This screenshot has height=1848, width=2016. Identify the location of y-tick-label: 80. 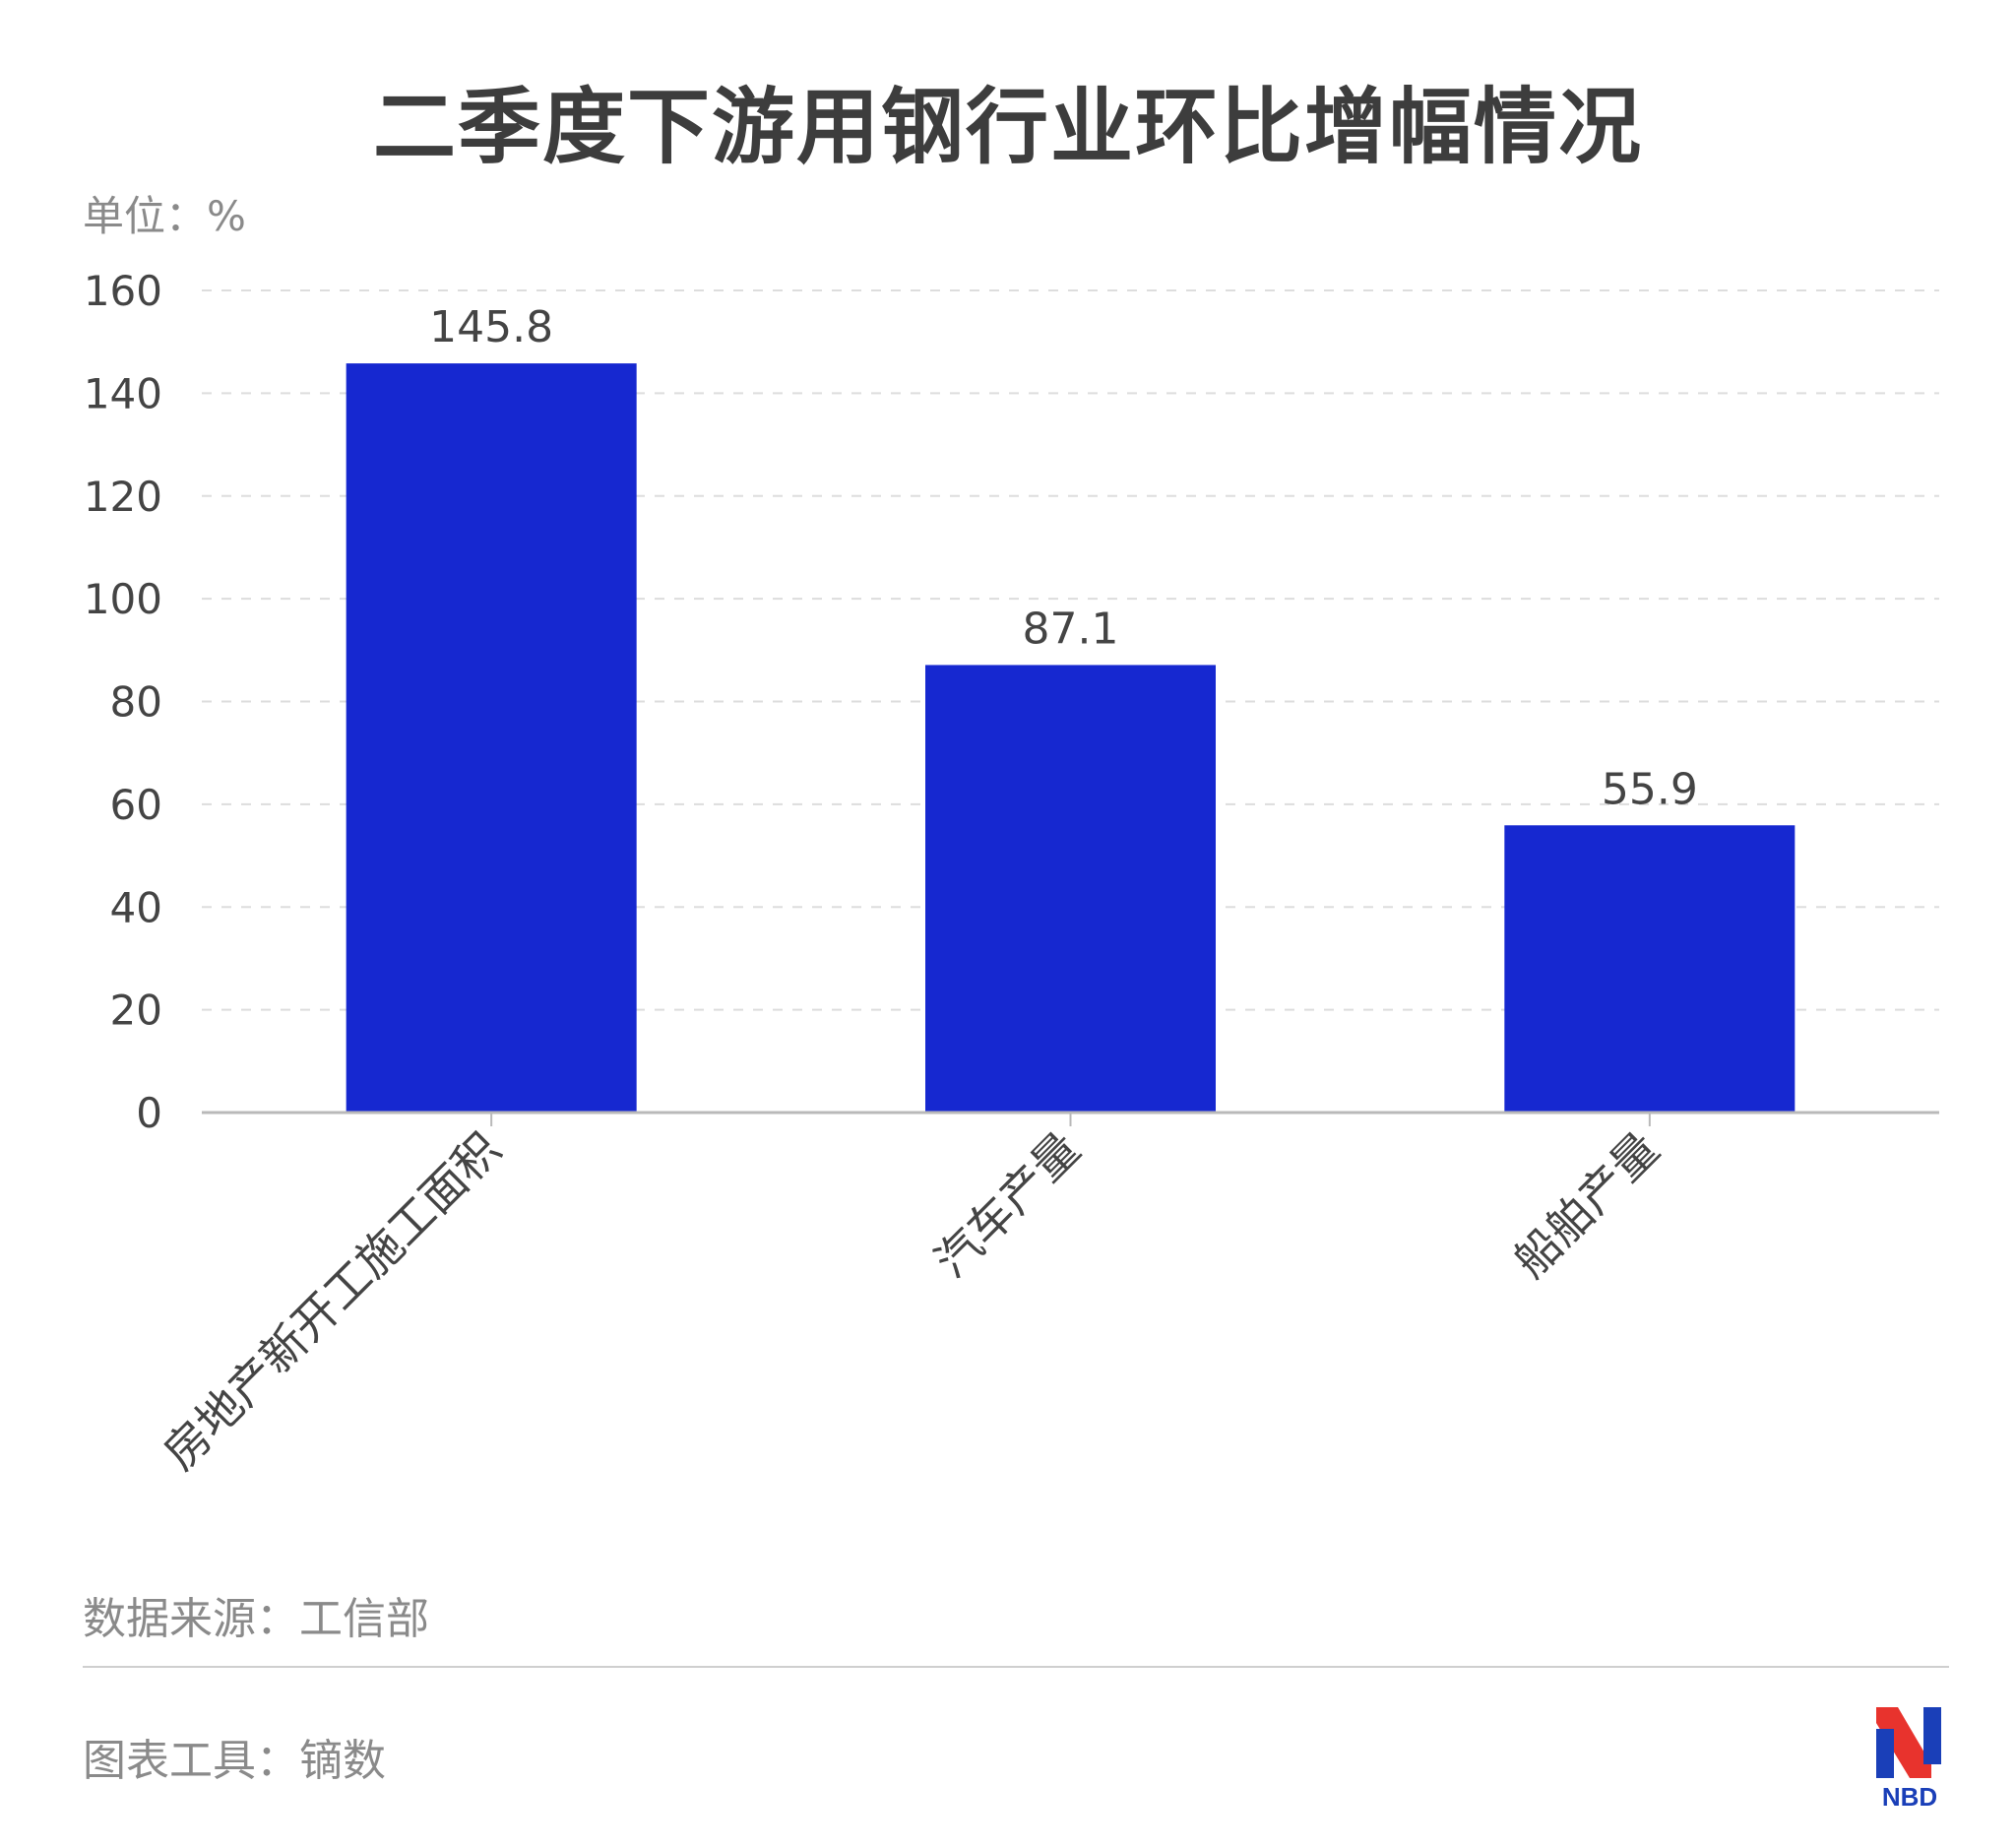
(136, 703).